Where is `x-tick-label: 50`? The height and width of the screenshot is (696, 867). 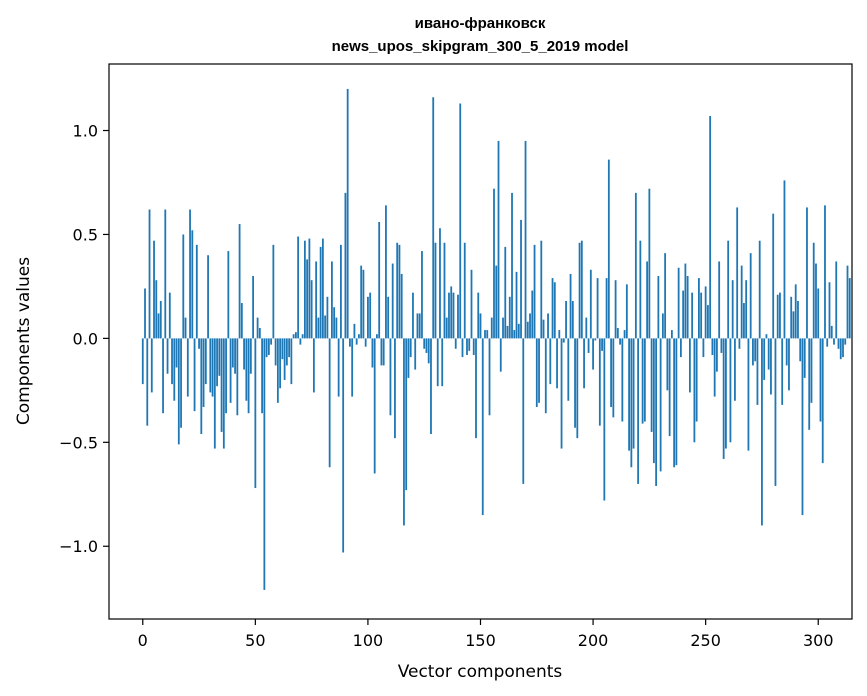 x-tick-label: 50 is located at coordinates (255, 640).